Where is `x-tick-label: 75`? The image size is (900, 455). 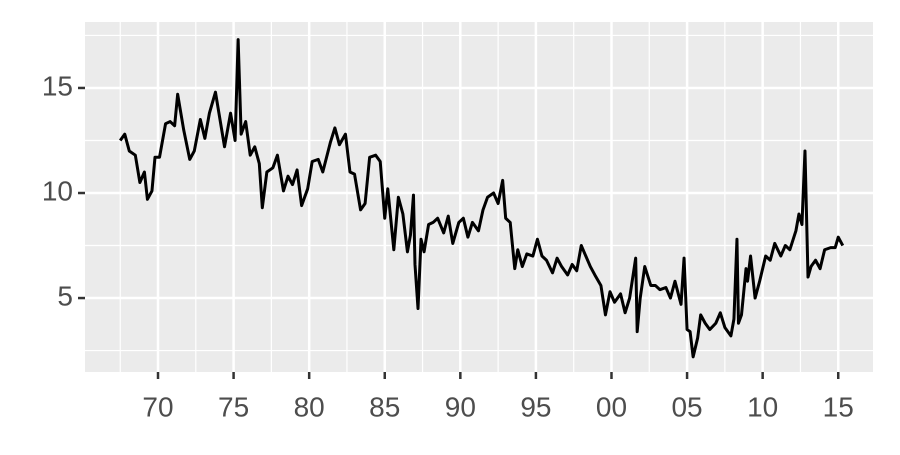 x-tick-label: 75 is located at coordinates (233, 406).